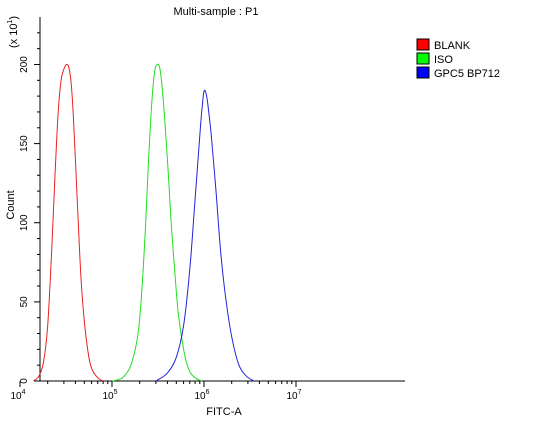 This screenshot has height=424, width=544. Describe the element at coordinates (443, 60) in the screenshot. I see `legend-label: ISO` at that location.